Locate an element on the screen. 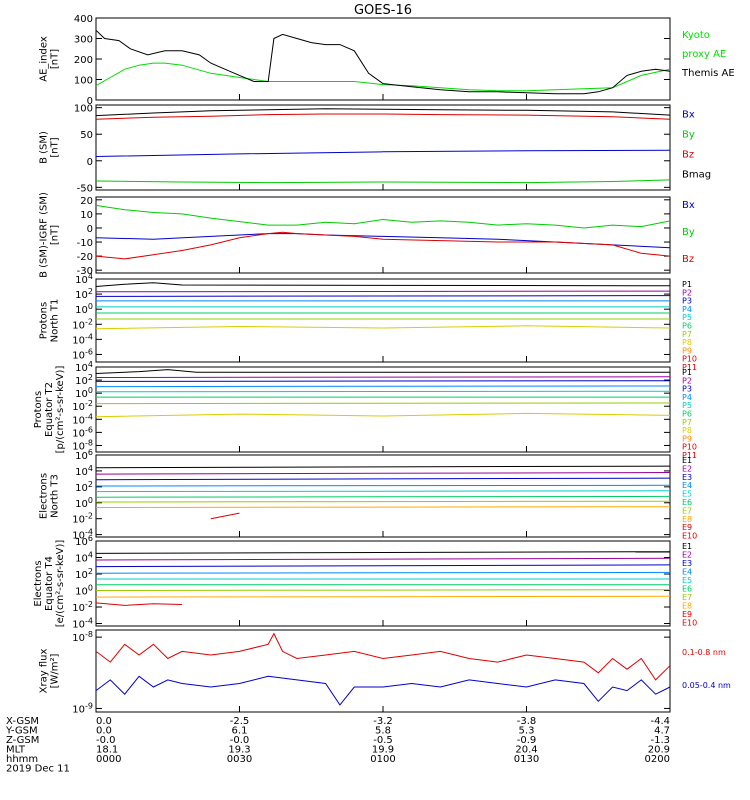 This screenshot has width=750, height=800. legend-entry: E5 is located at coordinates (687, 580).